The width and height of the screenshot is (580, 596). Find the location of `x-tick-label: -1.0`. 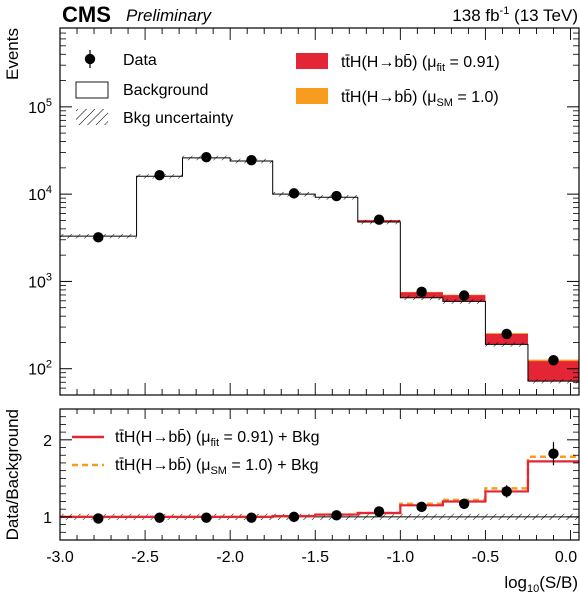

x-tick-label: -1.0 is located at coordinates (401, 557).